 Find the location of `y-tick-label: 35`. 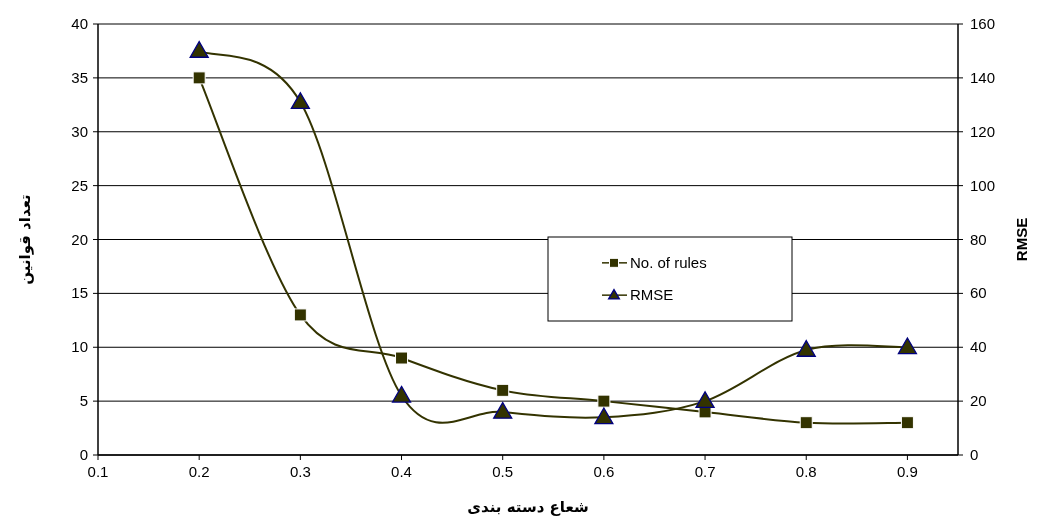

y-tick-label: 35 is located at coordinates (79, 77).